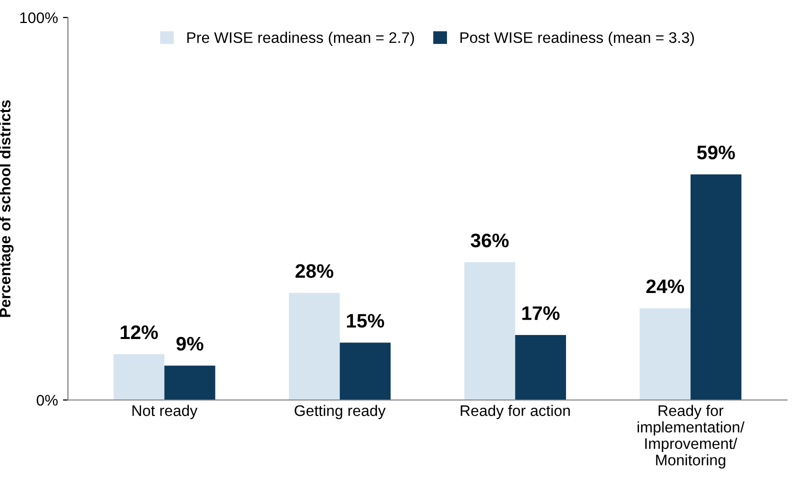 This screenshot has width=799, height=500. What do you see at coordinates (340, 412) in the screenshot?
I see `x-tick-label: Getting ready` at bounding box center [340, 412].